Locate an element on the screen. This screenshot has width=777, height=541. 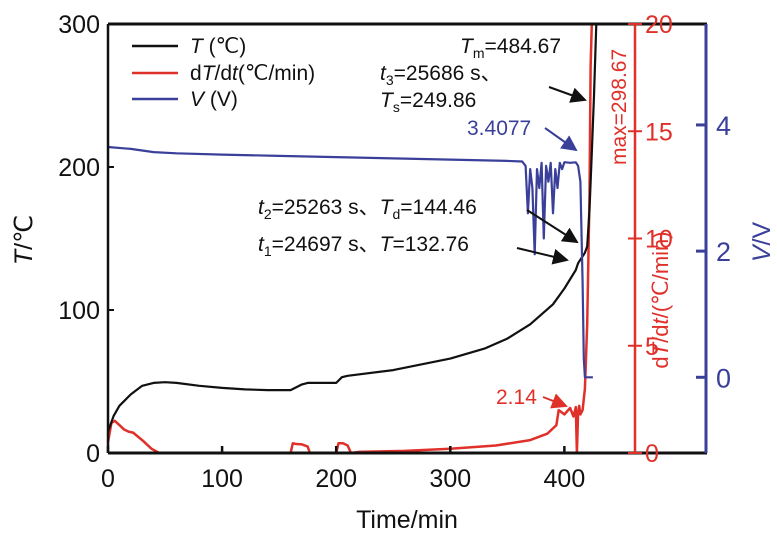
annotation-arrow-t1 is located at coordinates (542, 256).